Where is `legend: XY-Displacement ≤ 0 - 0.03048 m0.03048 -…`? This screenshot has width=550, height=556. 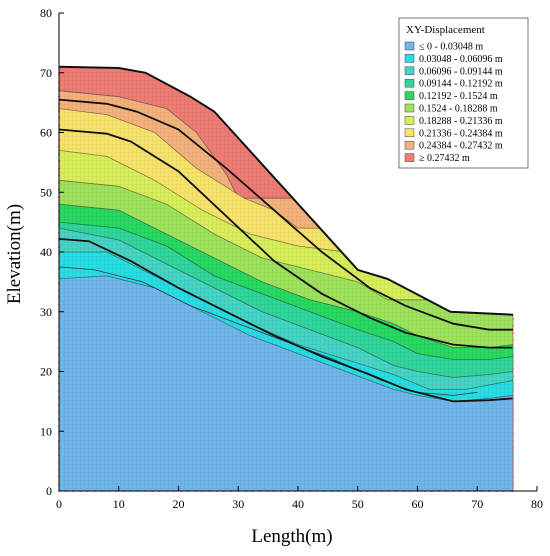
legend: XY-Displacement ≤ 0 - 0.03048 m0.03048 -… is located at coordinates (463, 93).